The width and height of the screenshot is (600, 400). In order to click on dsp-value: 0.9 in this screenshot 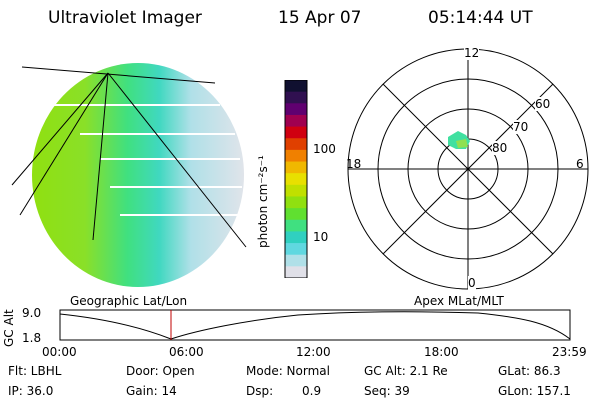, I will do `click(312, 391)`.